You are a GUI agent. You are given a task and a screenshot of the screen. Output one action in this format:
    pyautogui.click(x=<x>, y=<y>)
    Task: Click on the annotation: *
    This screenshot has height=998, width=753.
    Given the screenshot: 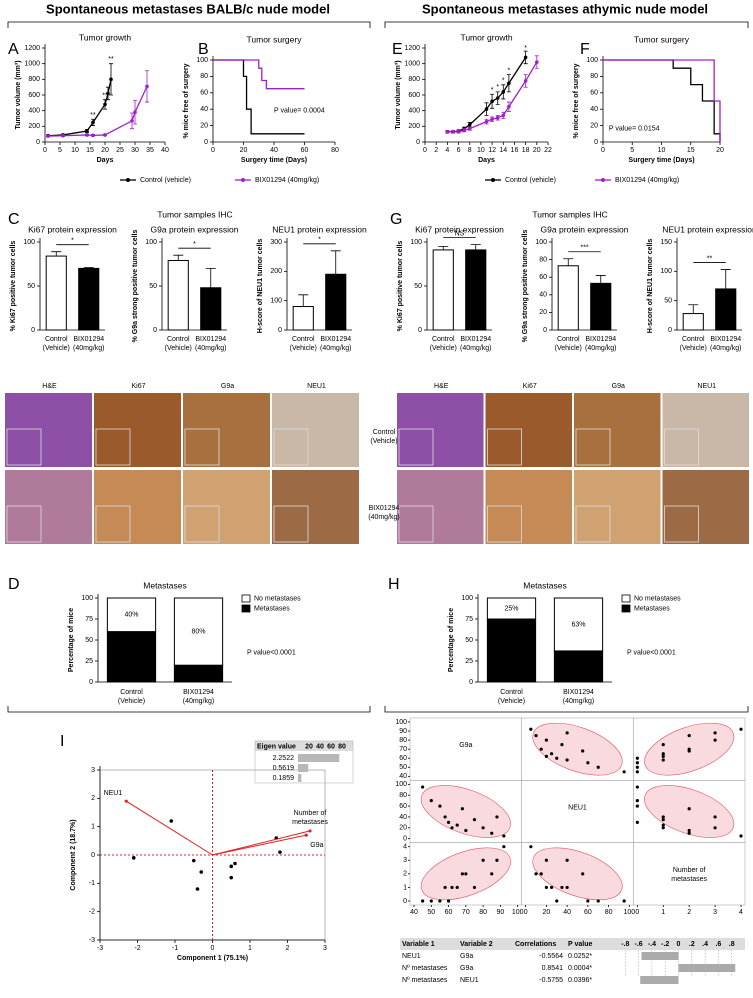 What is the action you would take?
    pyautogui.click(x=508, y=71)
    